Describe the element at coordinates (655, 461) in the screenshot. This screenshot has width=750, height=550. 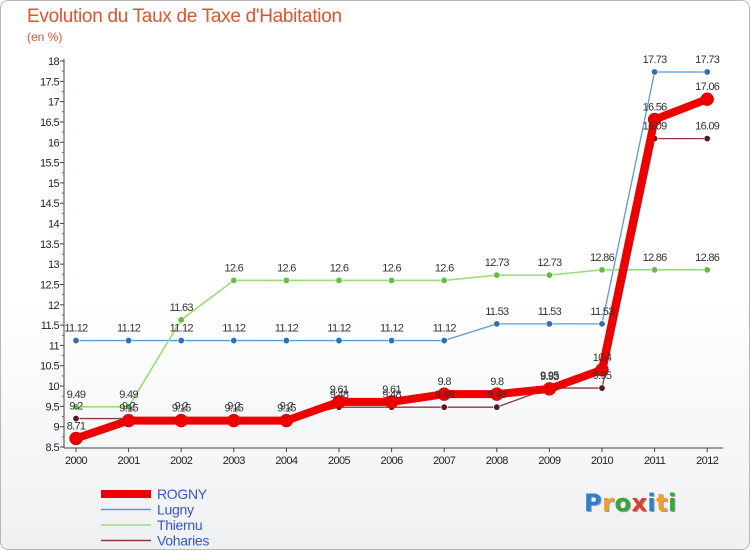
I see `x-tick-label: 2011` at that location.